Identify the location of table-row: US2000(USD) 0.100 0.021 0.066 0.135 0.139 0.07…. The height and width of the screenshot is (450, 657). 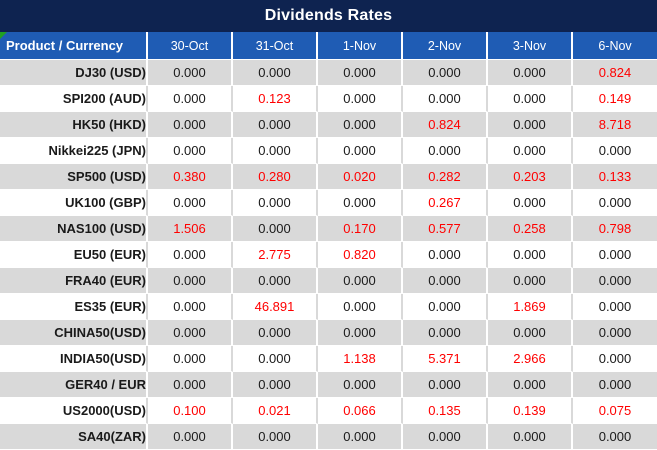
(328, 411).